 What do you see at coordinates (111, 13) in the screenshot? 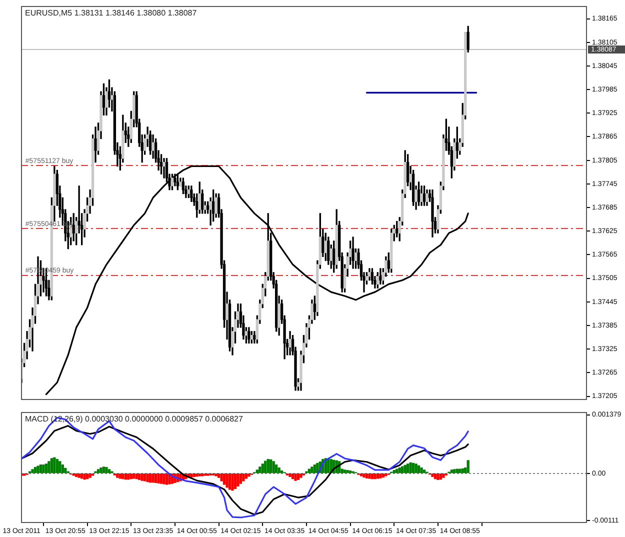
I see `chart-title: EURUSD,M5 1.38131 1.38146 1.38080 1.38087` at bounding box center [111, 13].